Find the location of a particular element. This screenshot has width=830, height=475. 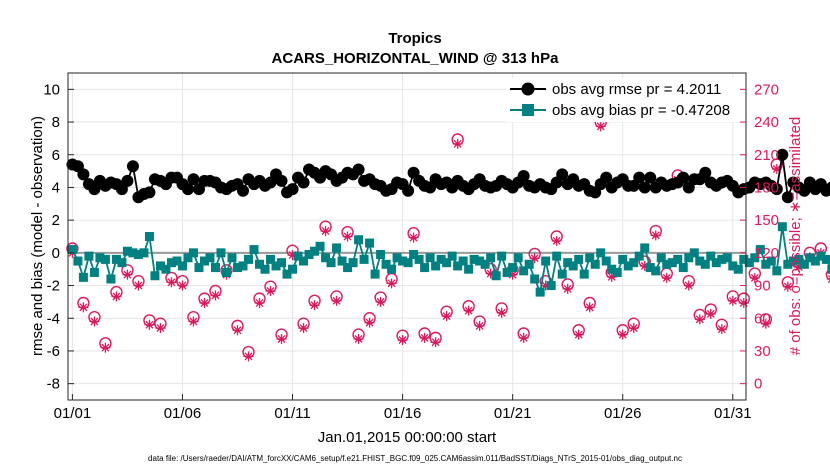

x-tick-label: 01/26 is located at coordinates (623, 413).